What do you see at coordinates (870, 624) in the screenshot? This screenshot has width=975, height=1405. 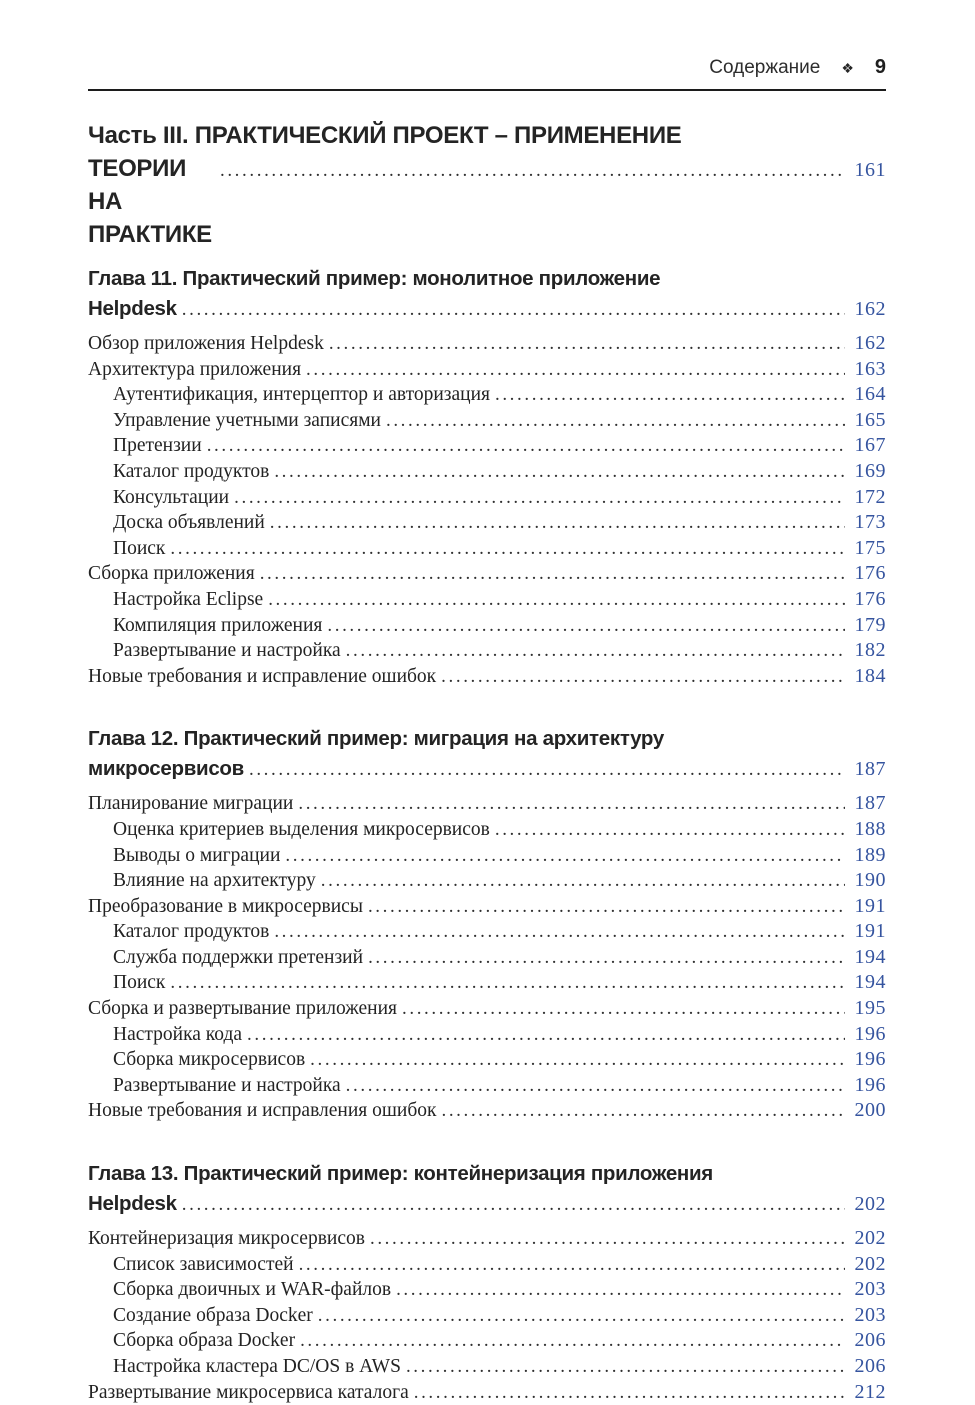 I see `toc-entry-page: 179` at bounding box center [870, 624].